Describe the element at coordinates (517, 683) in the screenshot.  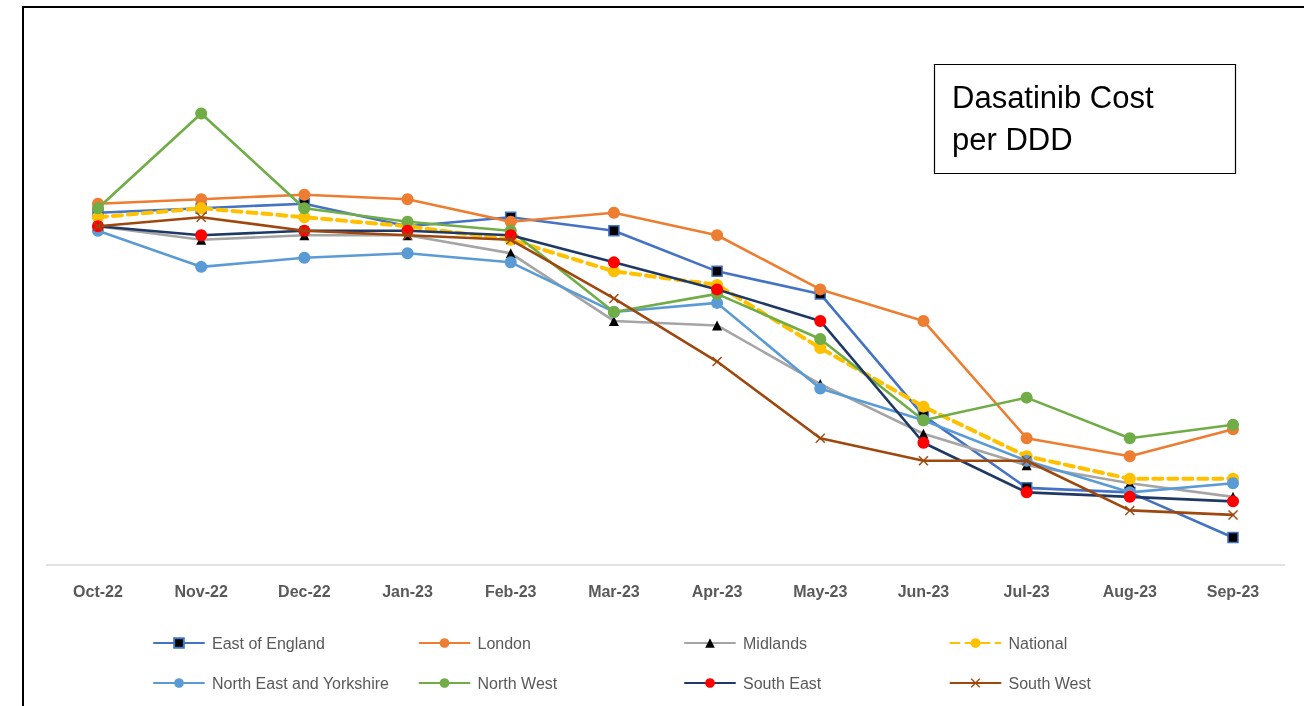
I see `legend-label: North West` at that location.